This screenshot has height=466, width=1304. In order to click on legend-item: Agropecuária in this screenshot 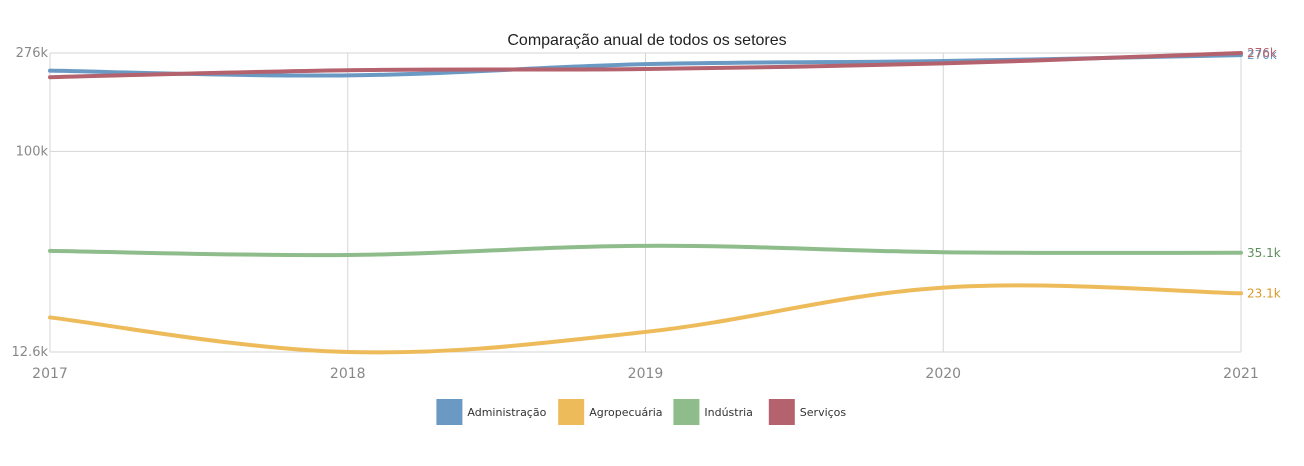, I will do `click(610, 412)`.